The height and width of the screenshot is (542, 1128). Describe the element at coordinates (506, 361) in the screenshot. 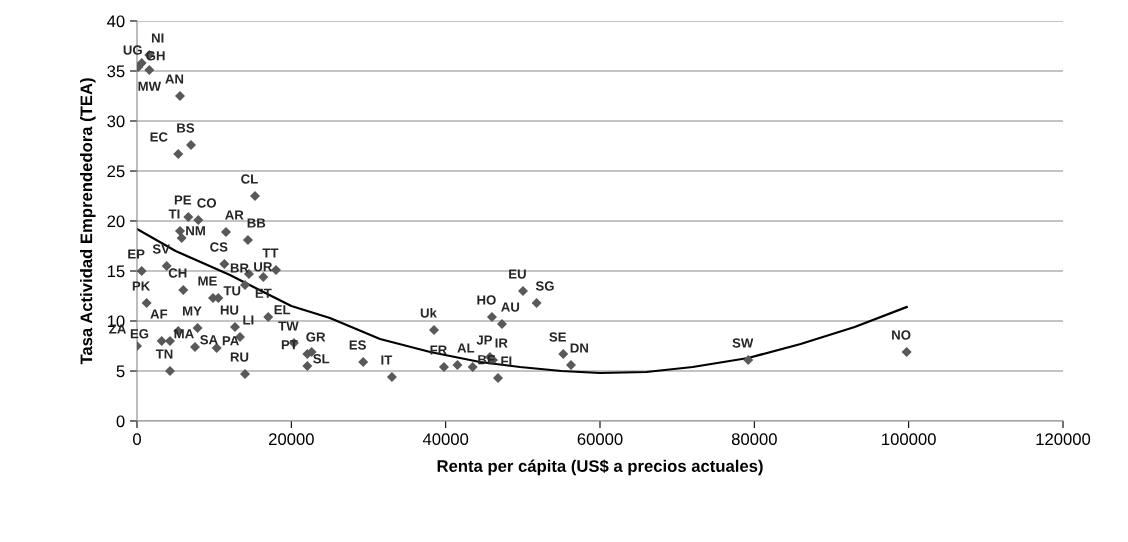

I see `data-label: FI` at that location.